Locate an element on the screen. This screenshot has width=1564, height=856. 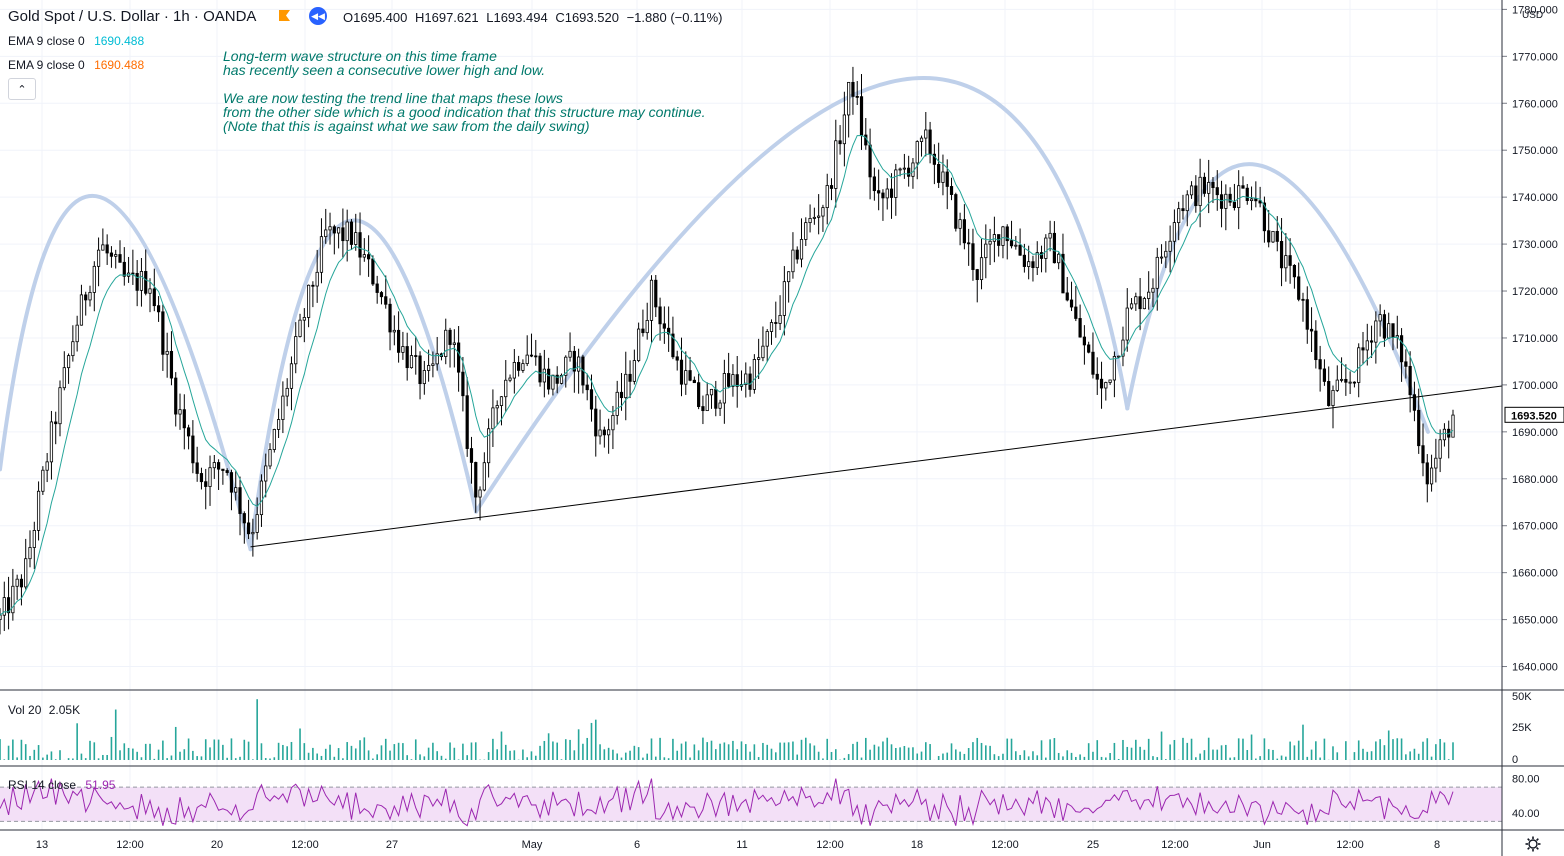
time-tick-label: 20 is located at coordinates (217, 845).